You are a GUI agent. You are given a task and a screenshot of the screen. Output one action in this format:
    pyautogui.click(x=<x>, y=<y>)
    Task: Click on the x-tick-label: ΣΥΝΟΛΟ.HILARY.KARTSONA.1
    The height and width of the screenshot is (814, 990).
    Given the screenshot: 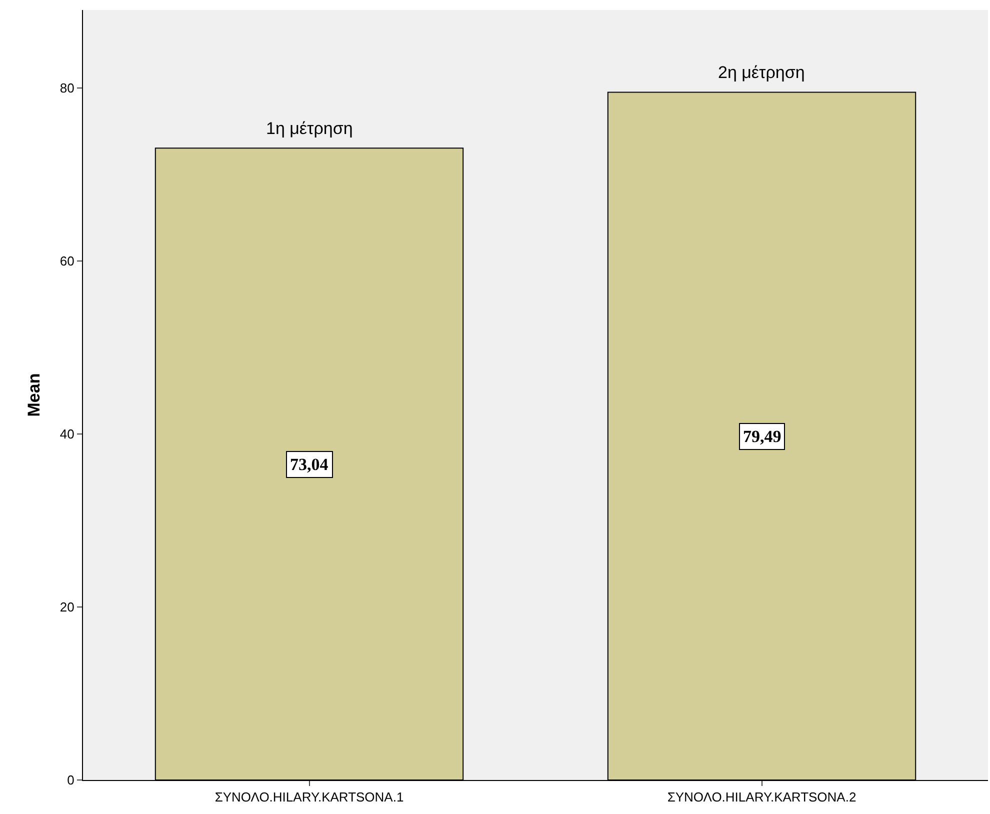 What is the action you would take?
    pyautogui.click(x=309, y=797)
    